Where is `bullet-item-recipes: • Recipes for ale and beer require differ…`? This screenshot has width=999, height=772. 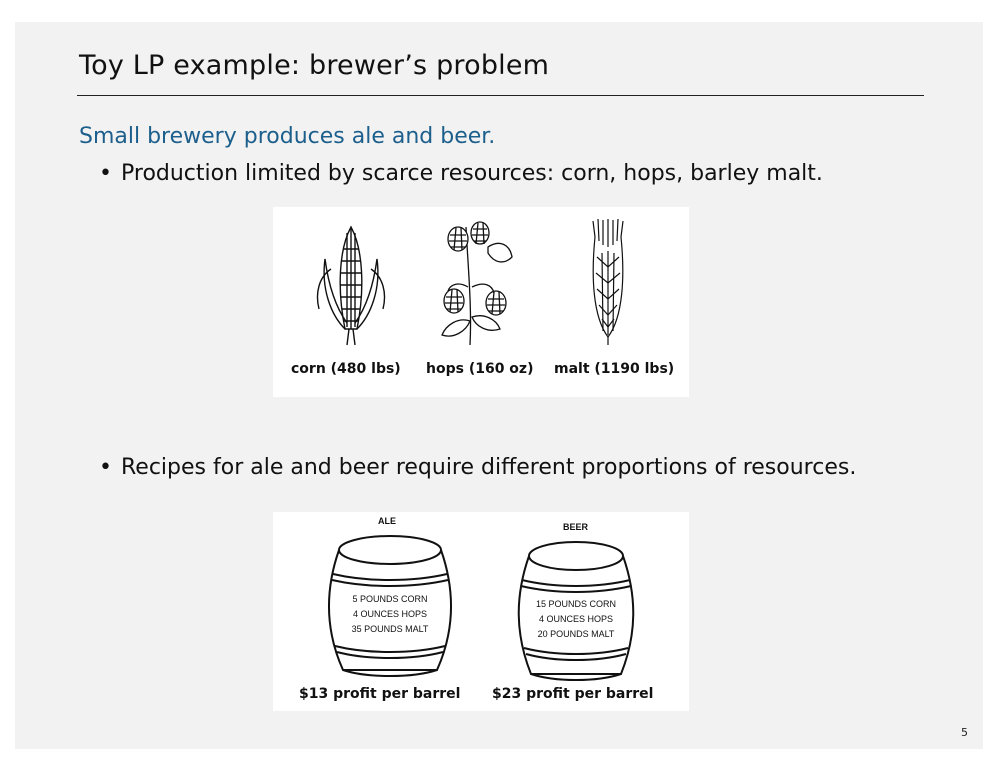 bullet-item-recipes: • Recipes for ale and beer require differ… is located at coordinates (477, 467).